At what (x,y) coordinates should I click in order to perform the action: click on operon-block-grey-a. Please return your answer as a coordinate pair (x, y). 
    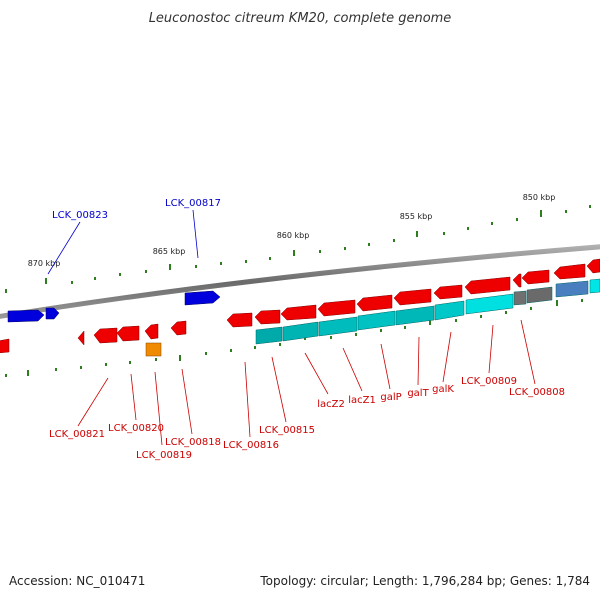
    Looking at the image, I should click on (520, 298).